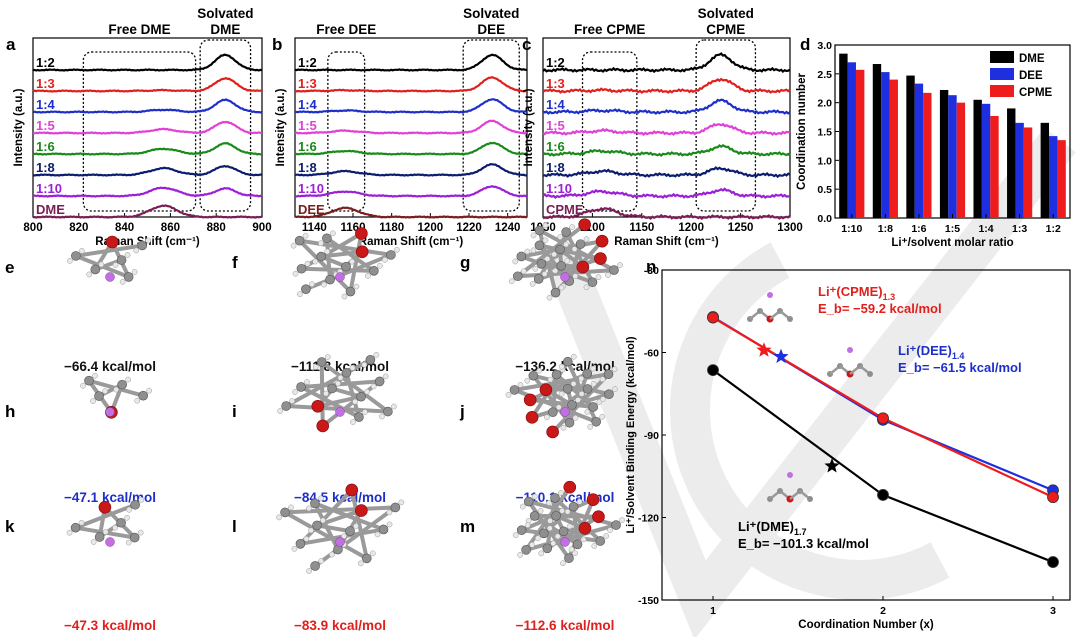  I want to click on panel-c-trace-1:6, so click(666, 150).